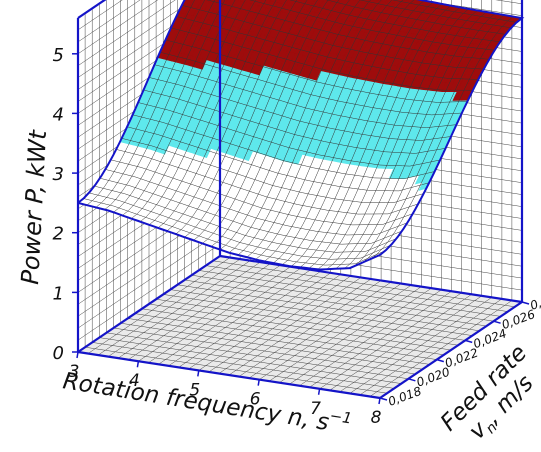 The height and width of the screenshot is (452, 541). Describe the element at coordinates (58, 55) in the screenshot. I see `z-tick-label: 5` at that location.